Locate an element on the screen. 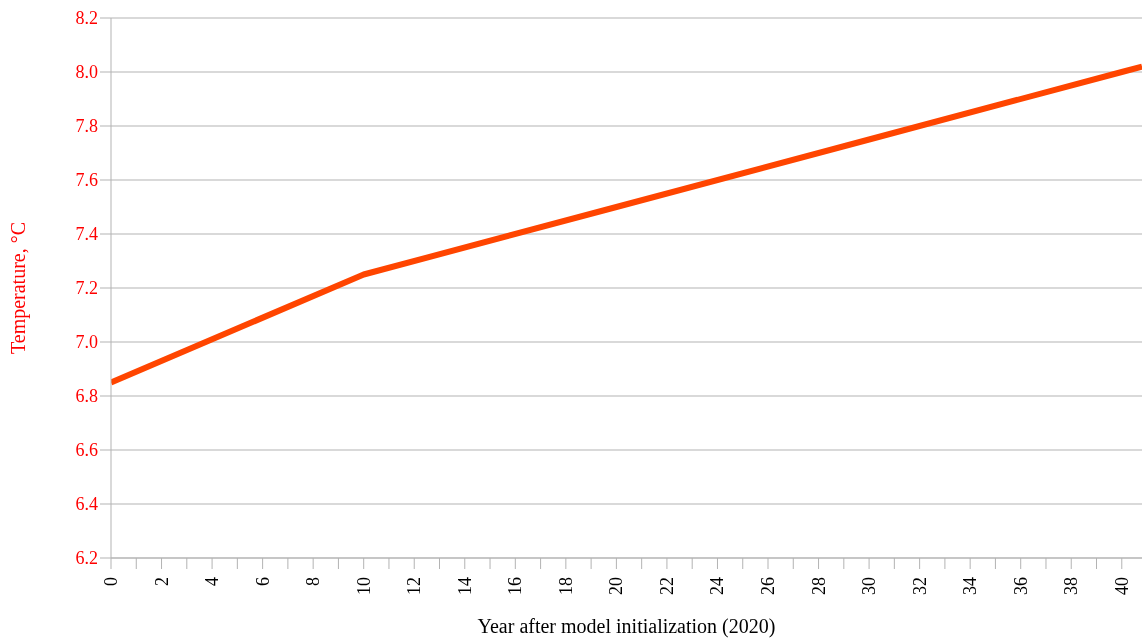 This screenshot has width=1142, height=643. y-tick-label: 8.0 is located at coordinates (86, 72).